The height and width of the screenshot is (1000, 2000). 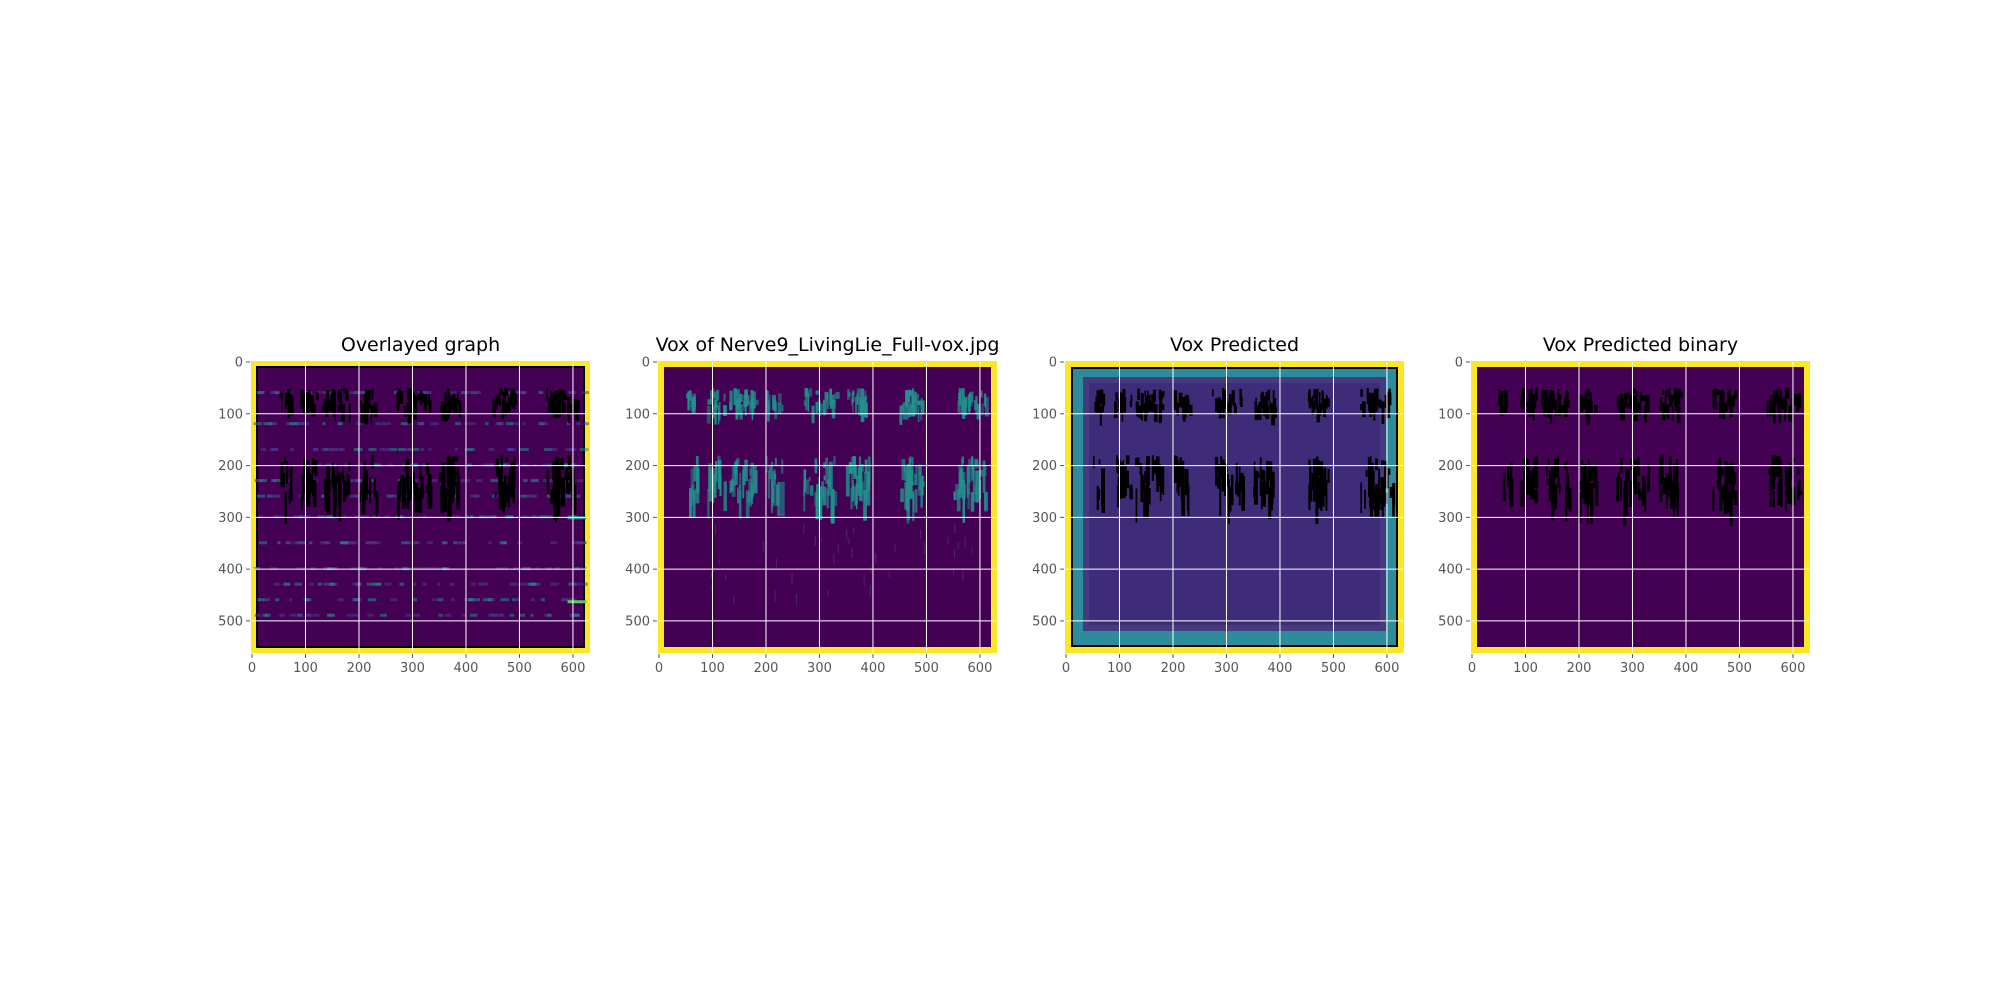 I want to click on y-tick-label: 100, so click(x=230, y=414).